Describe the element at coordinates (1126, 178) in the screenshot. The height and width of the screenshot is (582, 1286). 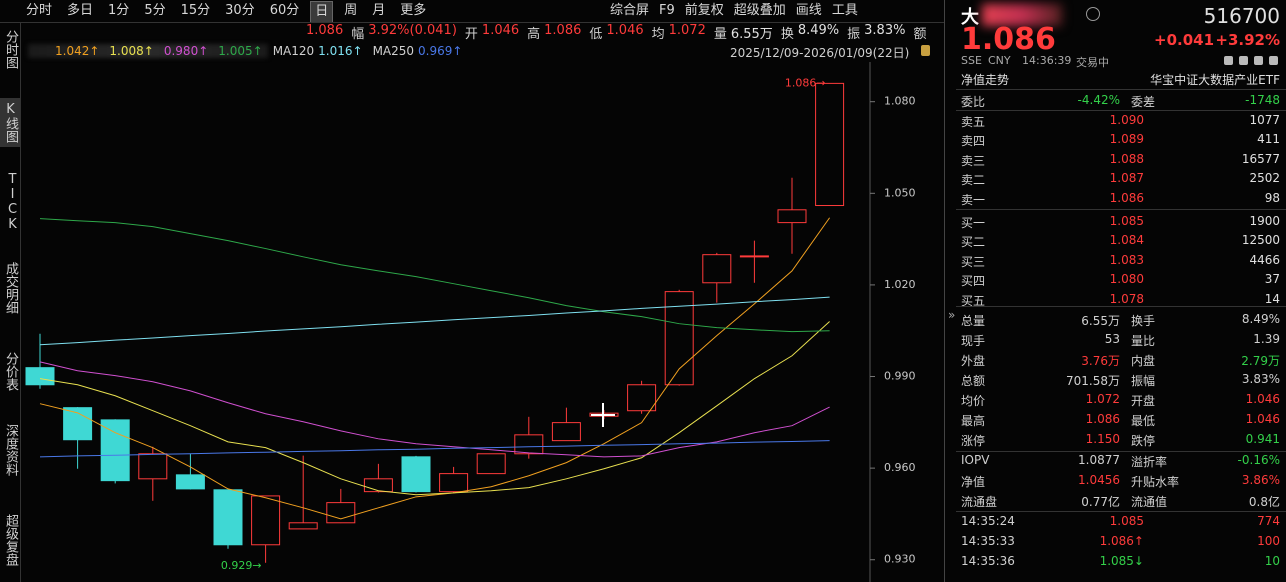
I see `book-price: 1.087` at that location.